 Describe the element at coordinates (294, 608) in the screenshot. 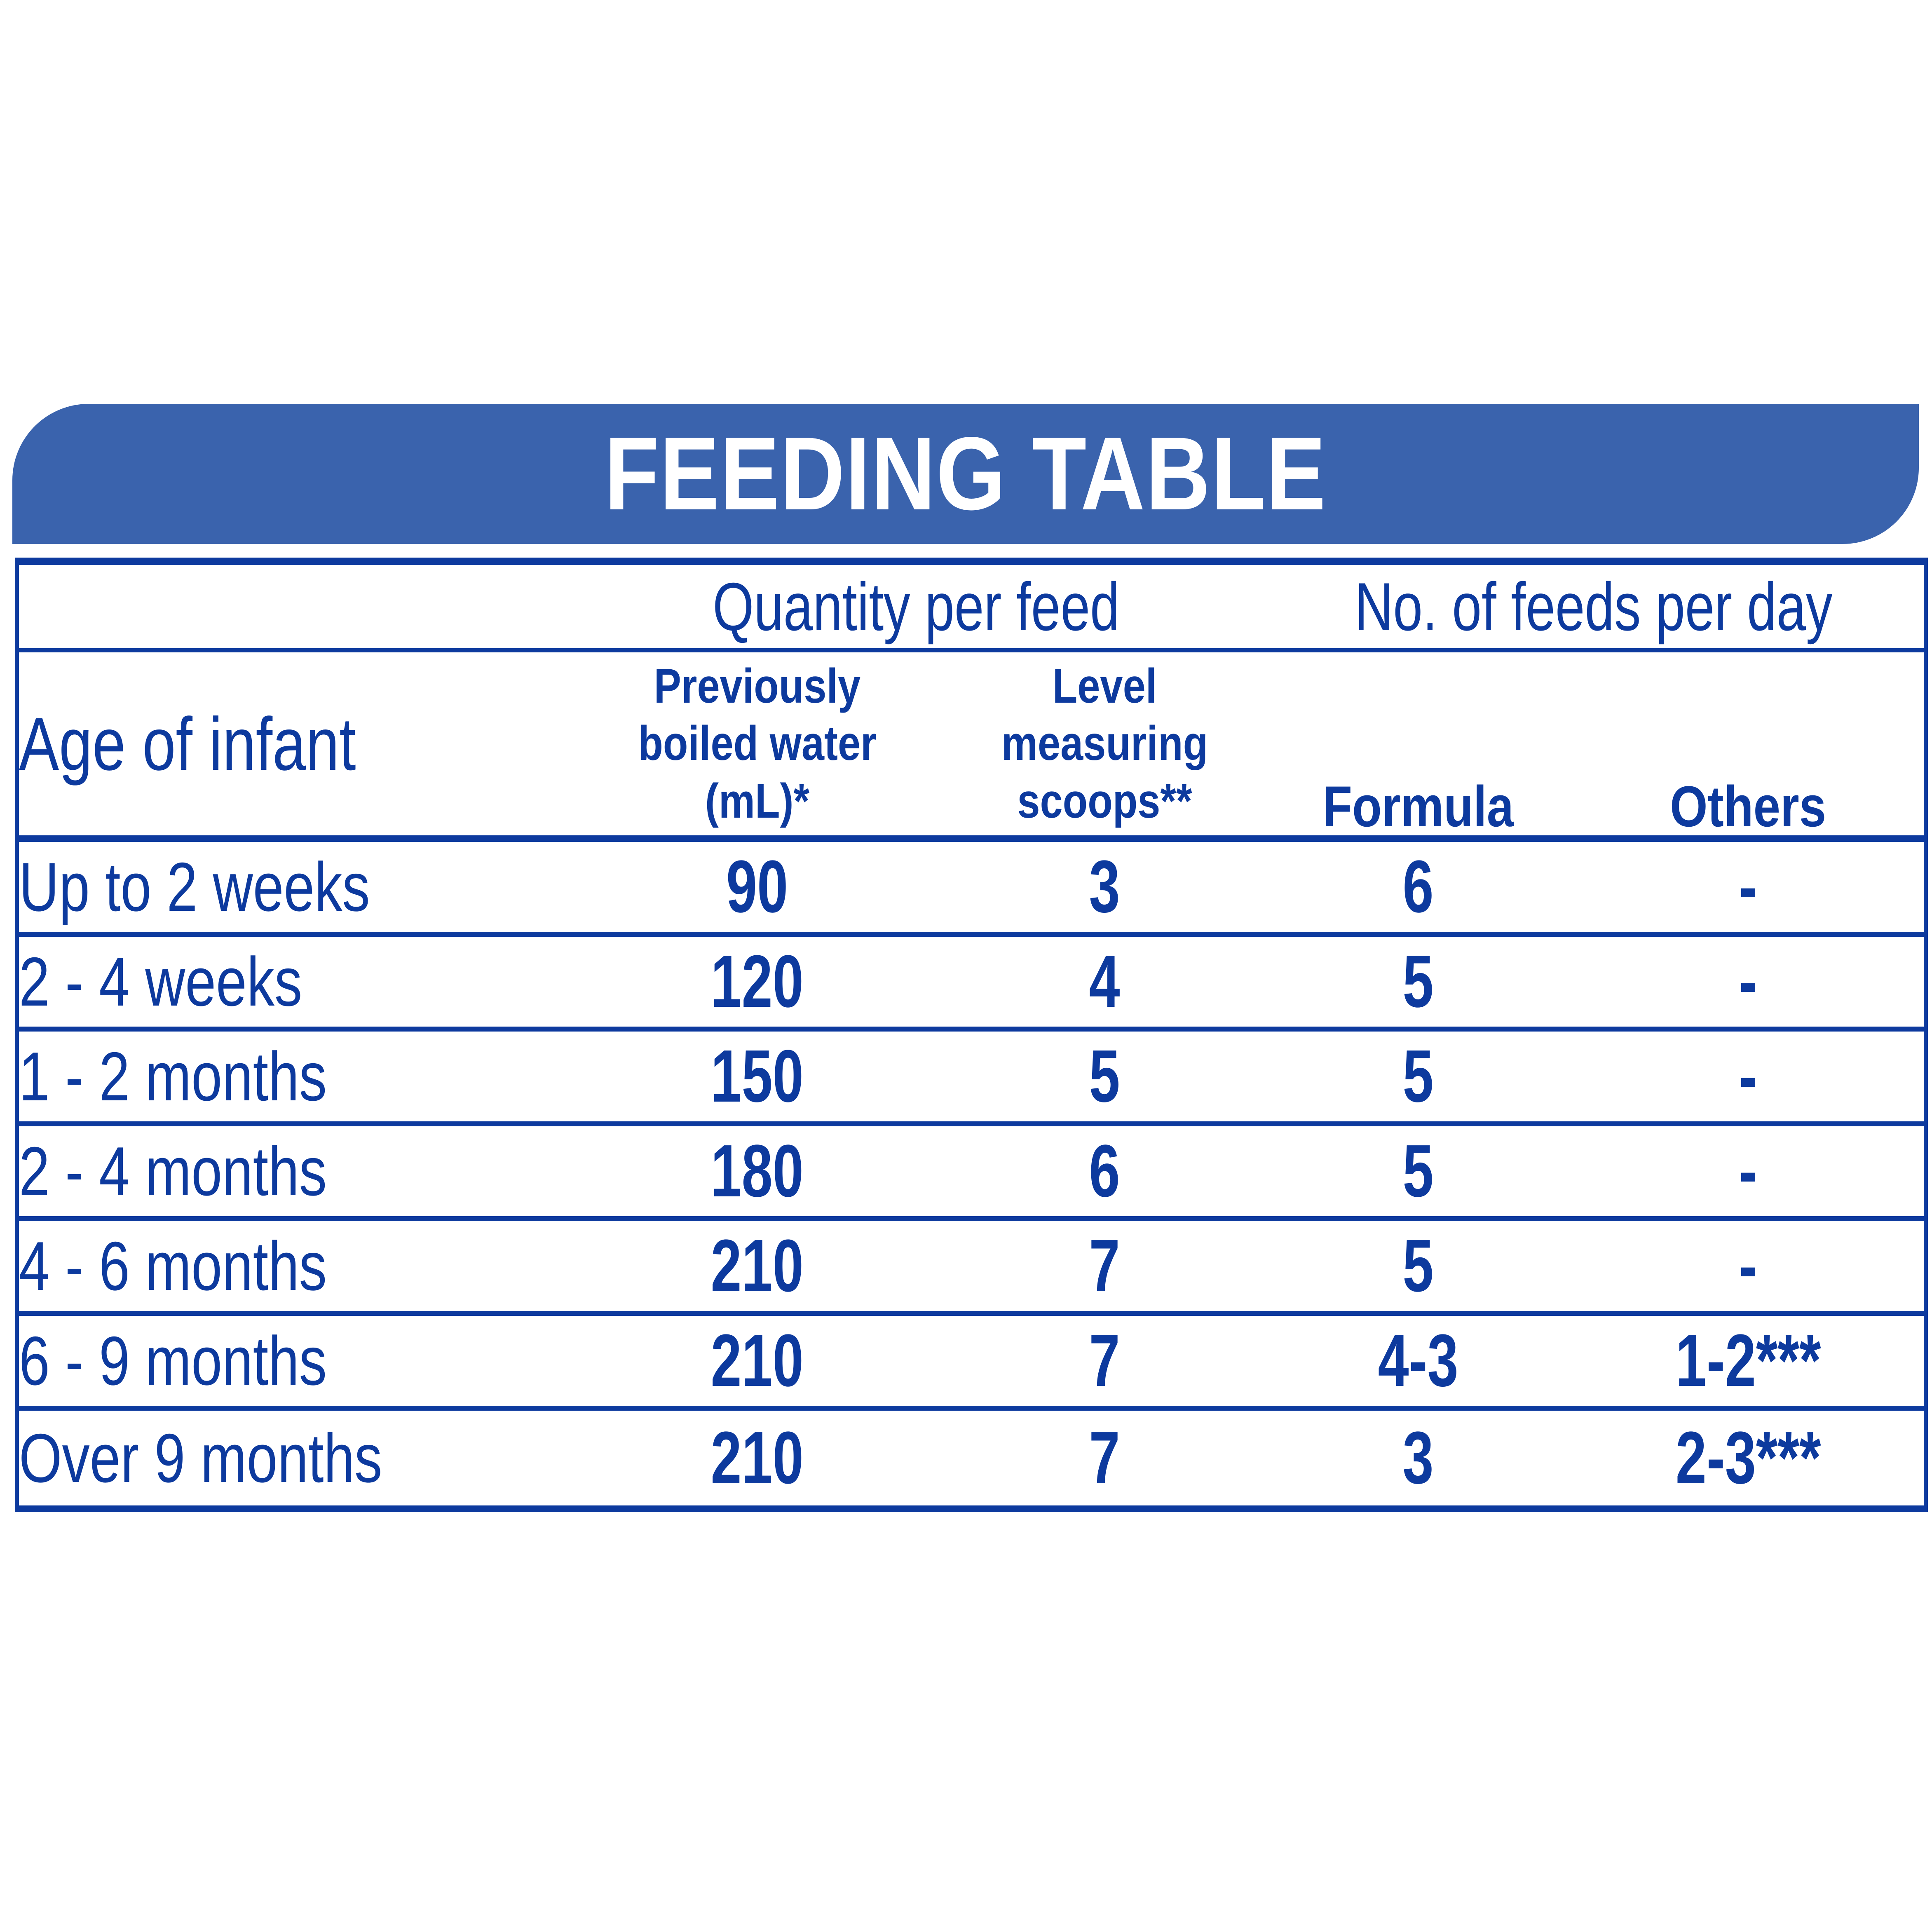

I see `group-header-empty-cell` at that location.